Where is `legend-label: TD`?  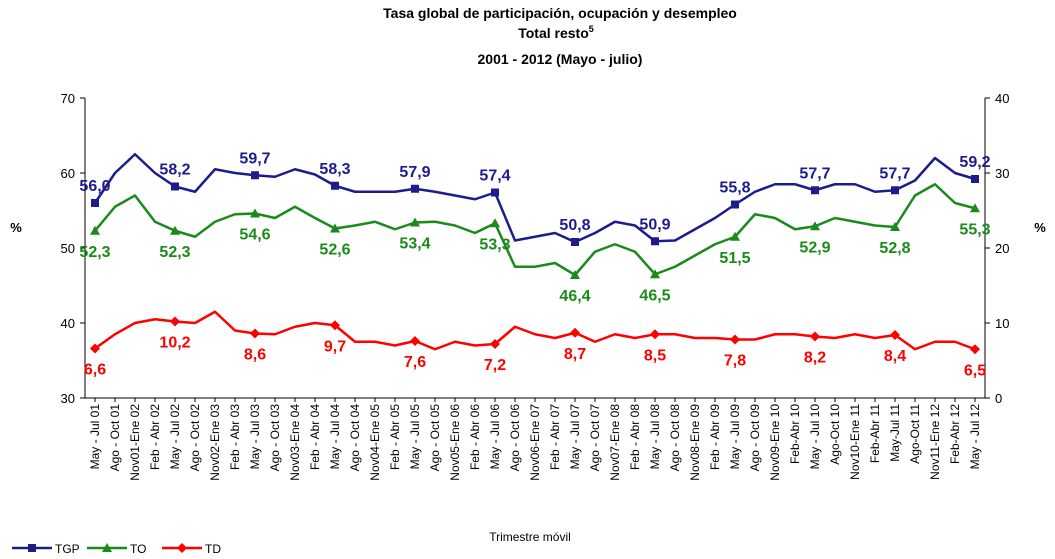 legend-label: TD is located at coordinates (213, 549).